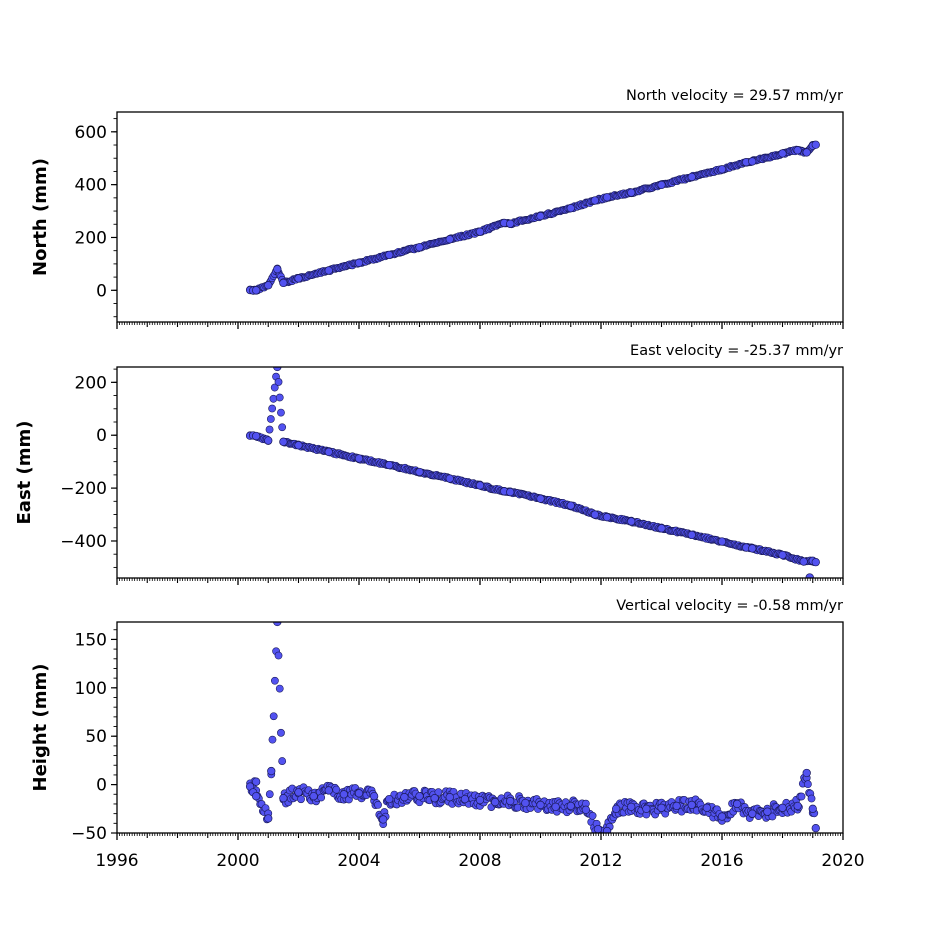  I want to click on x-tick-label: 2012, so click(600, 861).